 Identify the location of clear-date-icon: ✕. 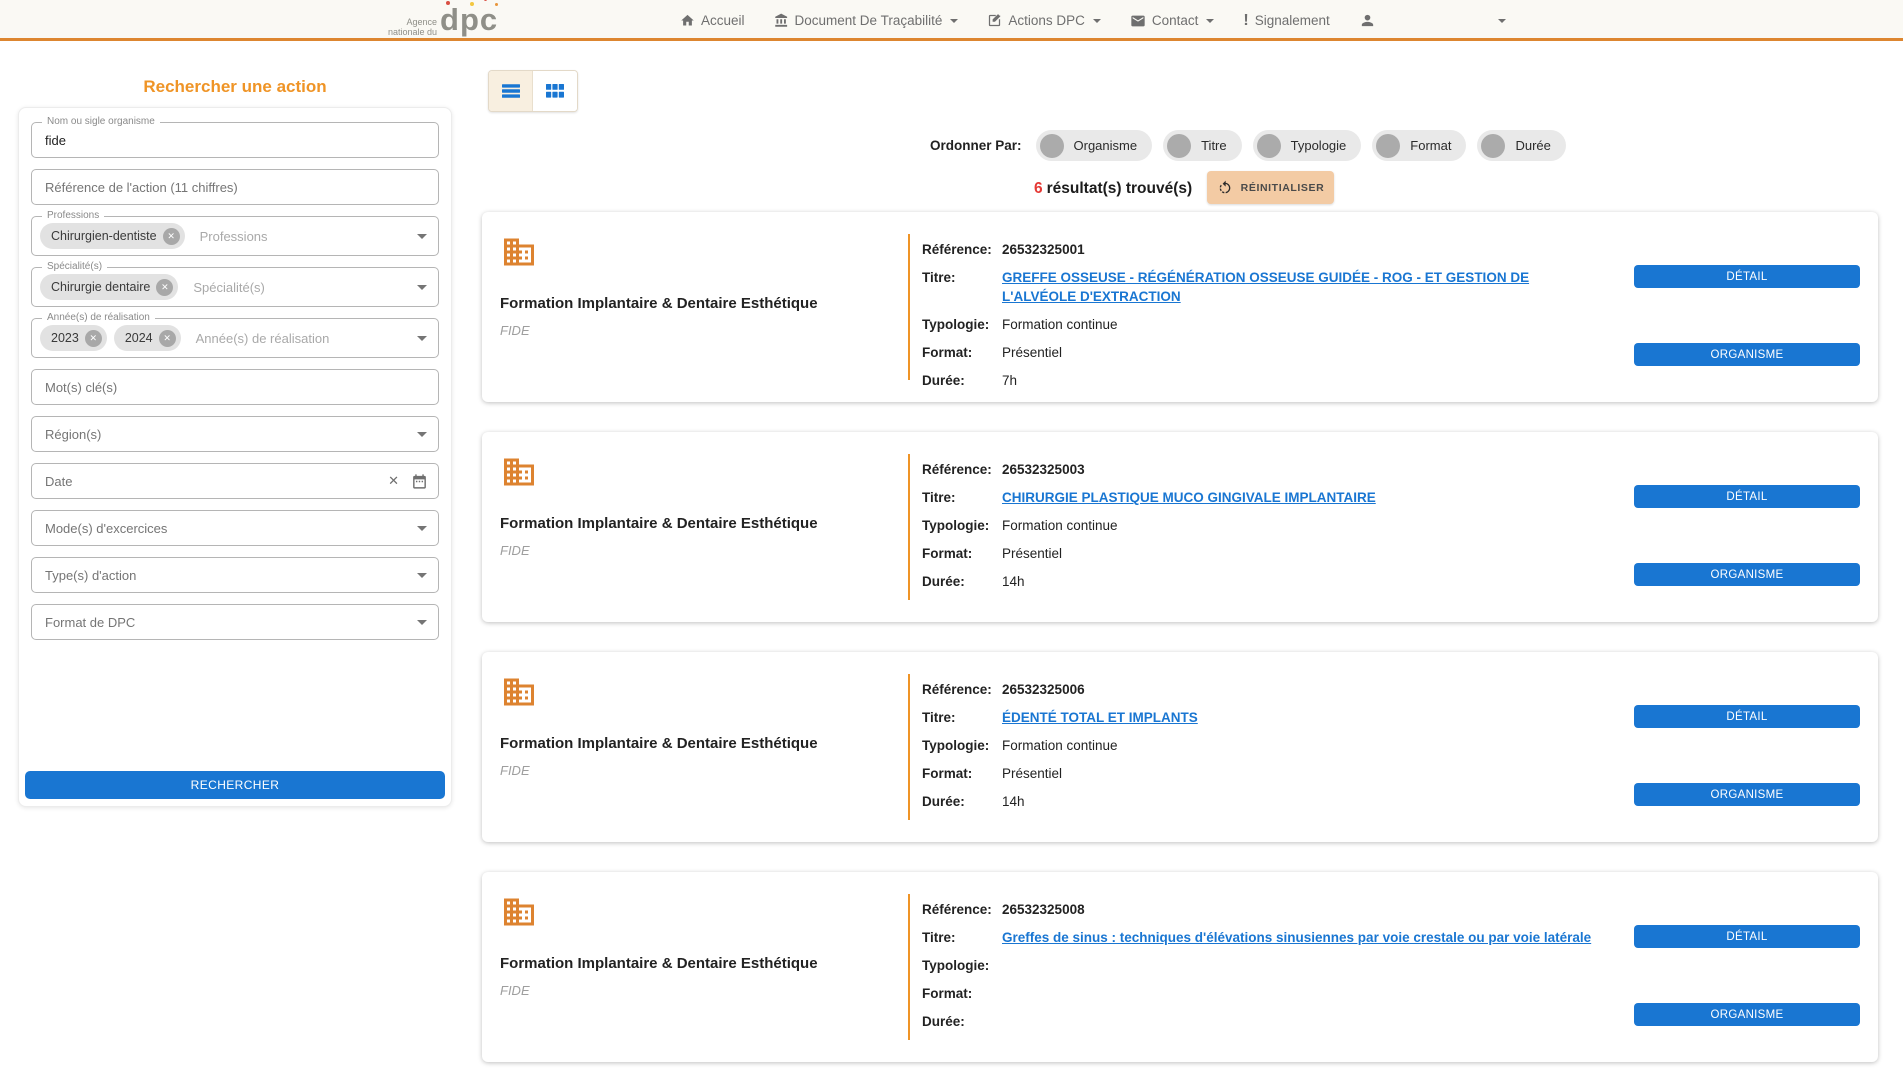
(393, 480).